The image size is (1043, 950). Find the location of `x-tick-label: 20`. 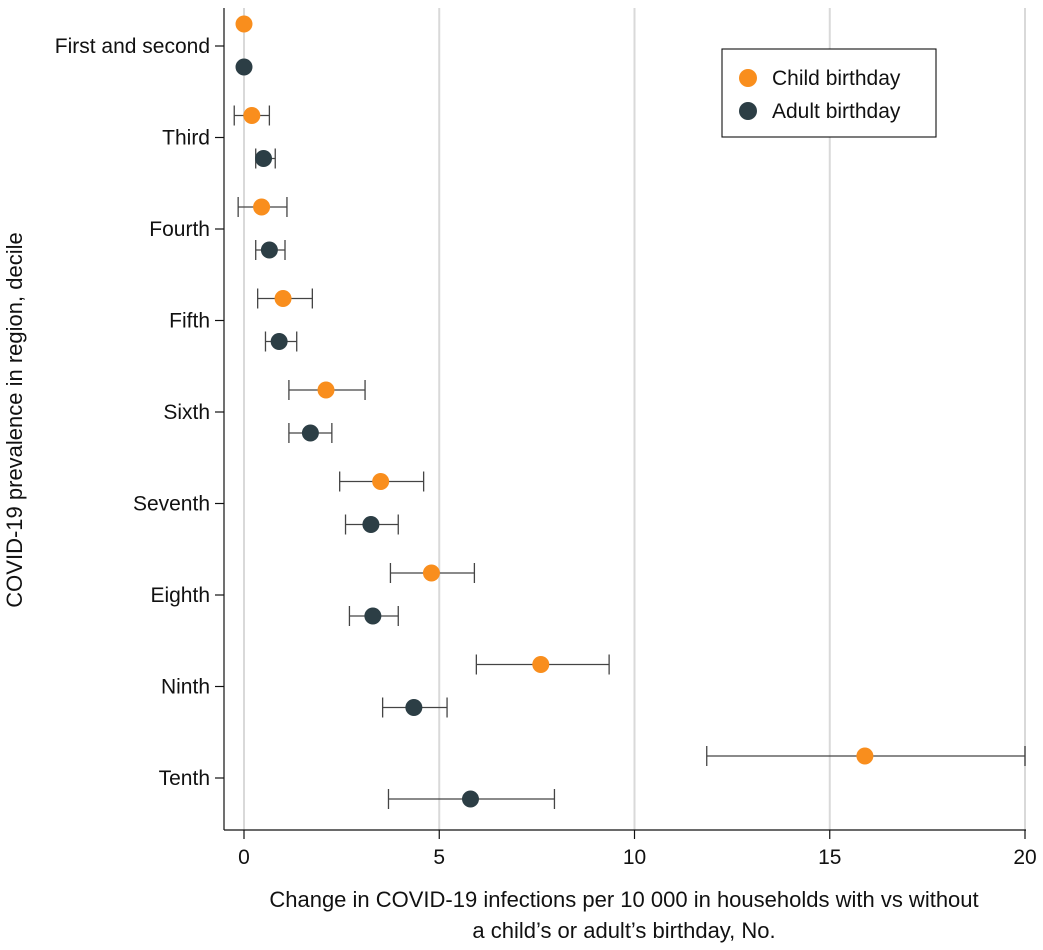

x-tick-label: 20 is located at coordinates (1024, 857).